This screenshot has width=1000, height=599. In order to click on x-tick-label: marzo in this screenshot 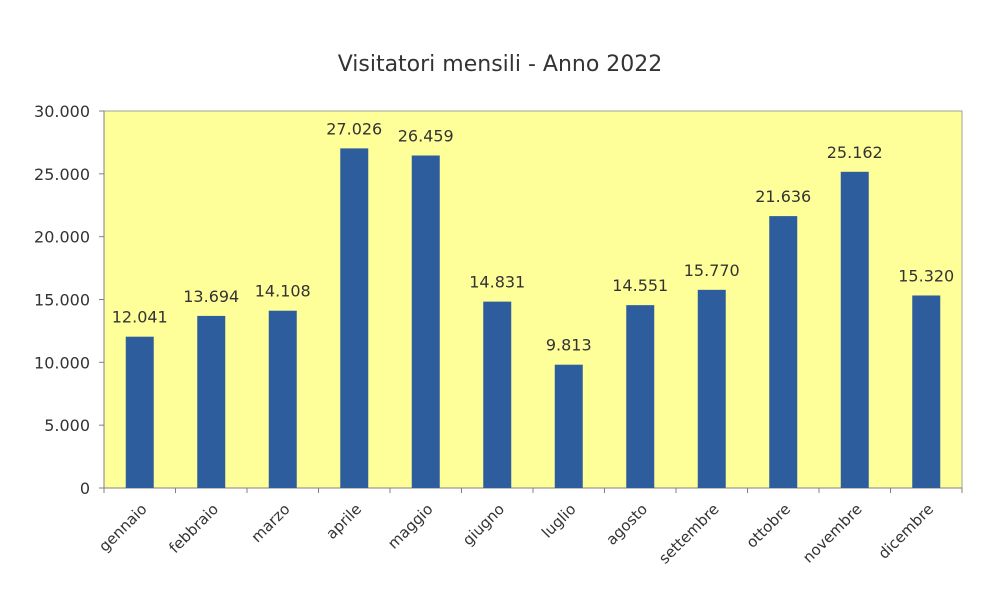, I will do `click(271, 523)`.